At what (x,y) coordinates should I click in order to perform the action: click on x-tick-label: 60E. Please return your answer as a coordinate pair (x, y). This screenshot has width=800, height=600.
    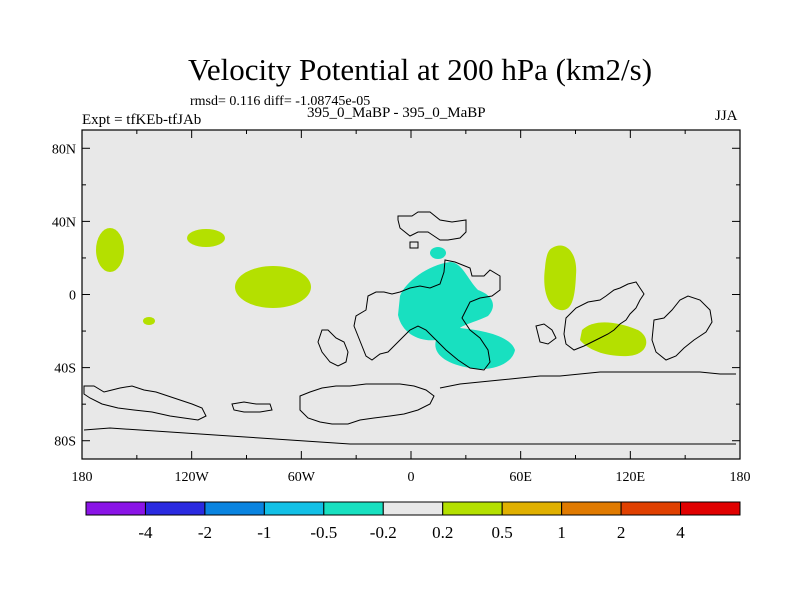
    Looking at the image, I should click on (520, 477).